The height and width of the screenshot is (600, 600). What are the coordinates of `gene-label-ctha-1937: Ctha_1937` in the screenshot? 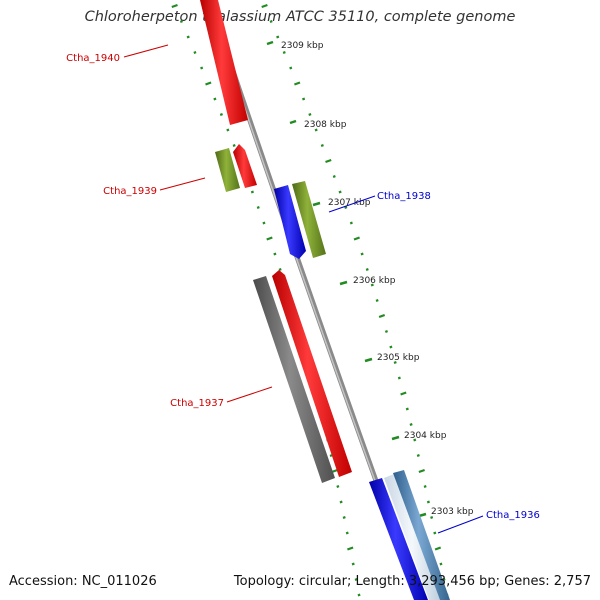 It's located at (197, 403).